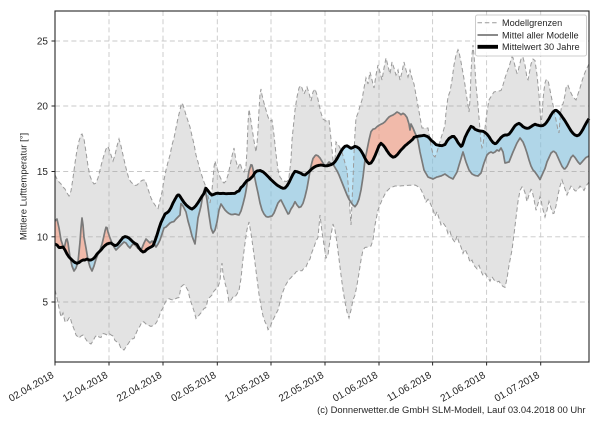 This screenshot has width=600, height=425. Describe the element at coordinates (541, 47) in the screenshot. I see `svg-text: Mittelwert 30 Jahre` at that location.